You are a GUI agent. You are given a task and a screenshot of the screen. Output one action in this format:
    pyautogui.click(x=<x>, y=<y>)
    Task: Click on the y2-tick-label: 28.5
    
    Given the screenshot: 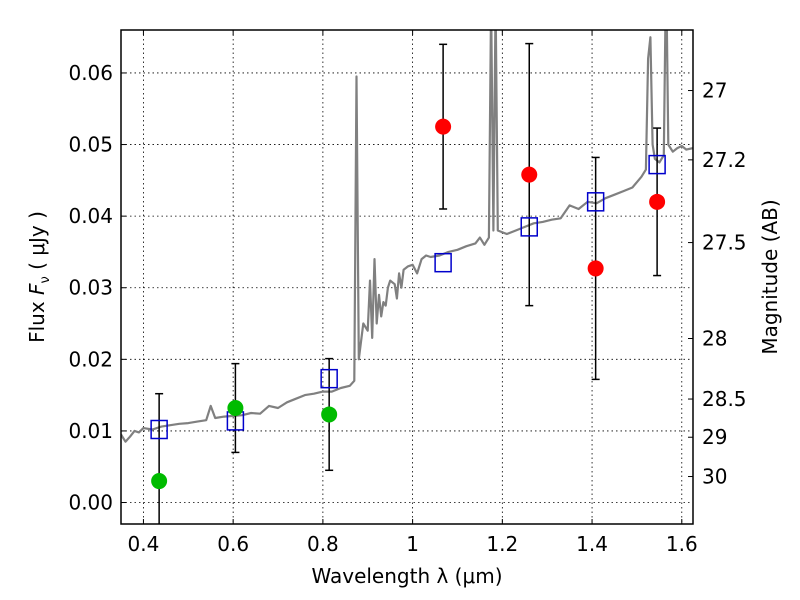 What is the action you would take?
    pyautogui.click(x=724, y=399)
    